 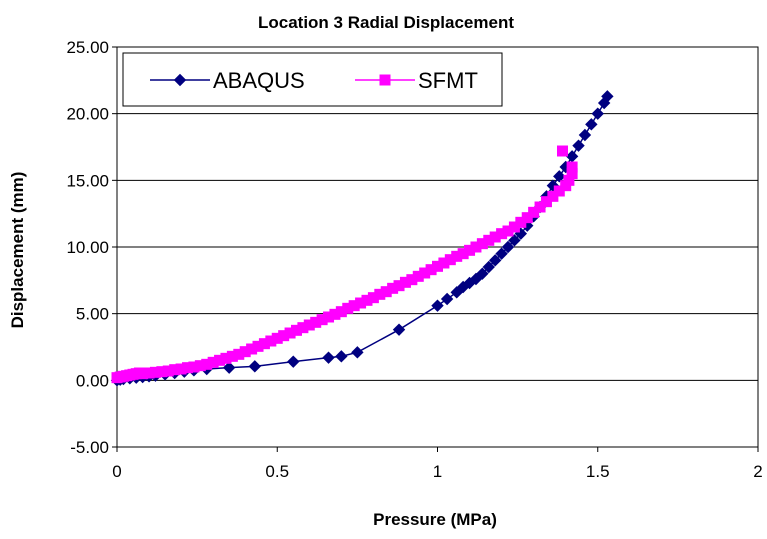 What do you see at coordinates (87, 180) in the screenshot?
I see `y-tick-label: 15.00` at bounding box center [87, 180].